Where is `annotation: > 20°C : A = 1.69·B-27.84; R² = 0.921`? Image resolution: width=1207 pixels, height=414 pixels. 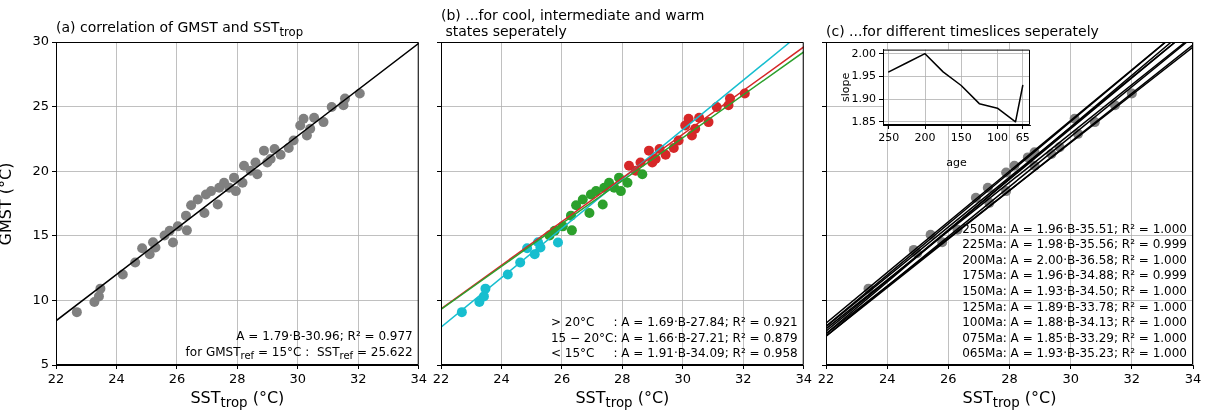 annotation: > 20°C : A = 1.69·B-27.84; R² = 0.921 is located at coordinates (674, 322).